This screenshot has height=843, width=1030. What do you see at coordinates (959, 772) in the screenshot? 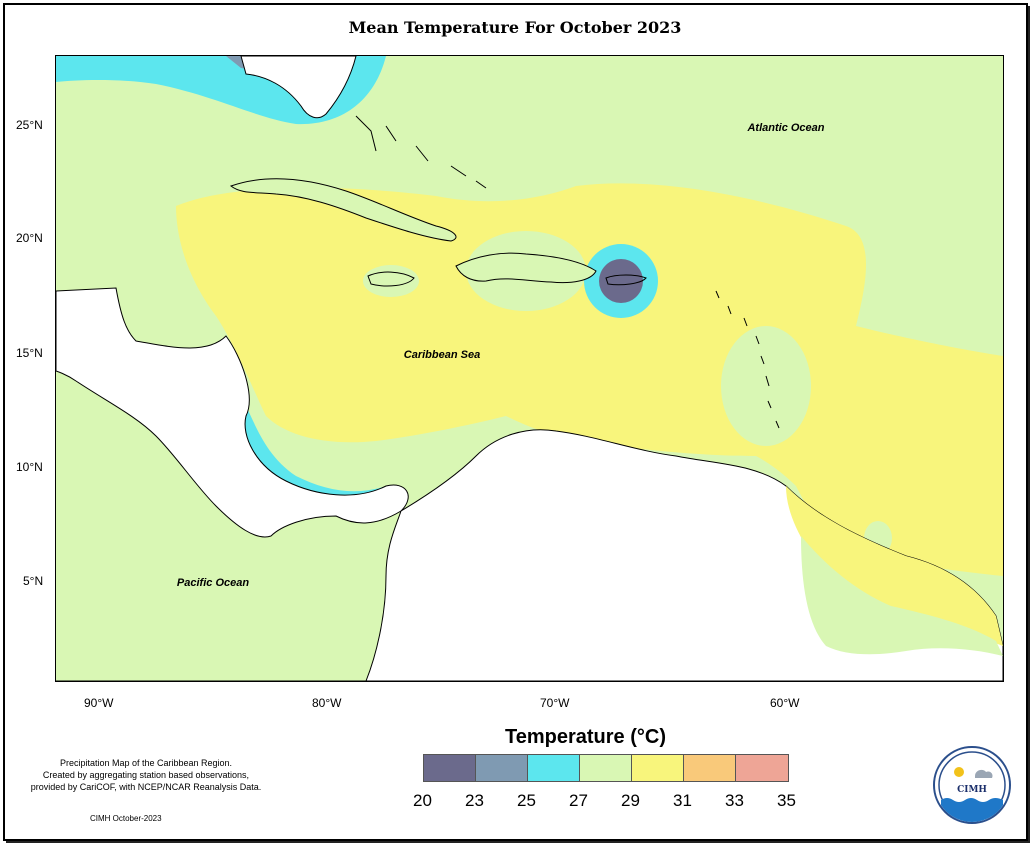
I see `sun-icon` at bounding box center [959, 772].